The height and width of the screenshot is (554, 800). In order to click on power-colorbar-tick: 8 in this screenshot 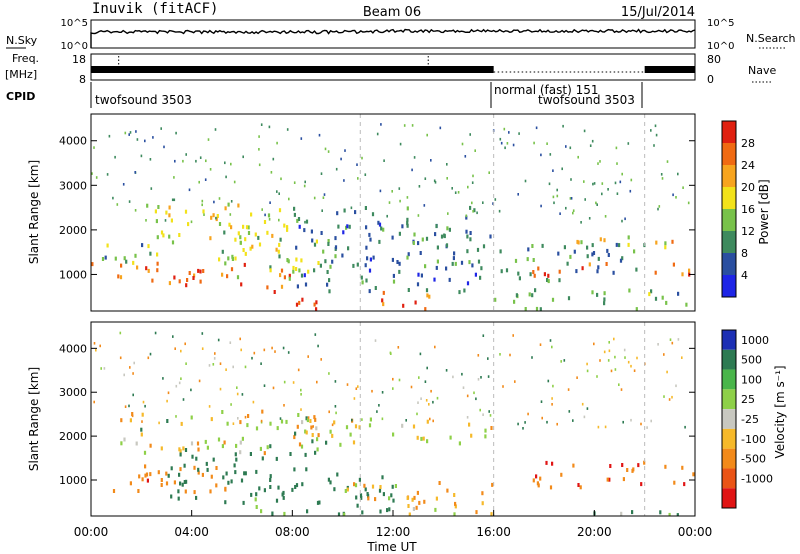, I will do `click(744, 253)`.